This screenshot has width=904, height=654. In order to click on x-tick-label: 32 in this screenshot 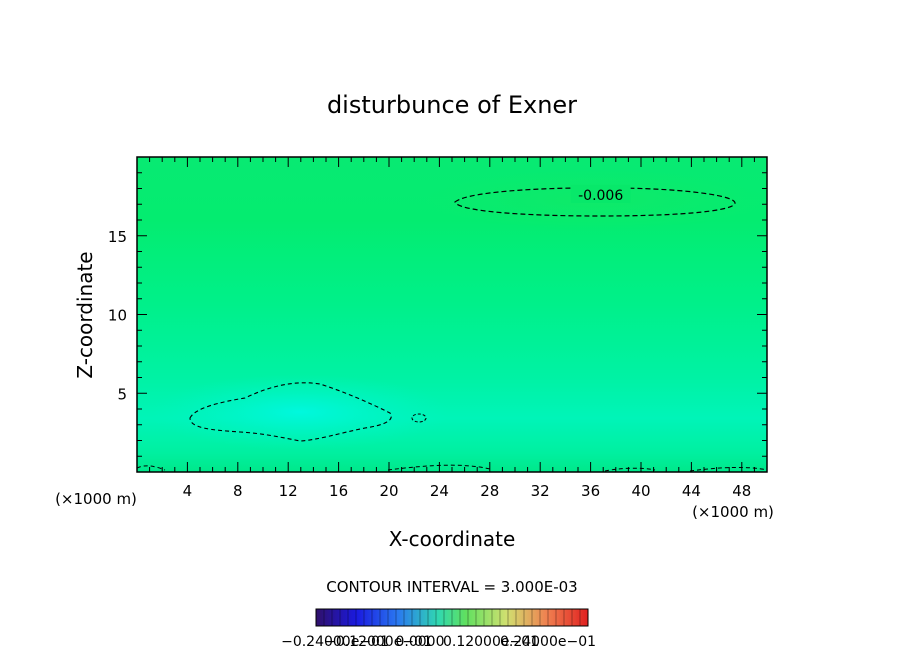, I will do `click(540, 491)`.